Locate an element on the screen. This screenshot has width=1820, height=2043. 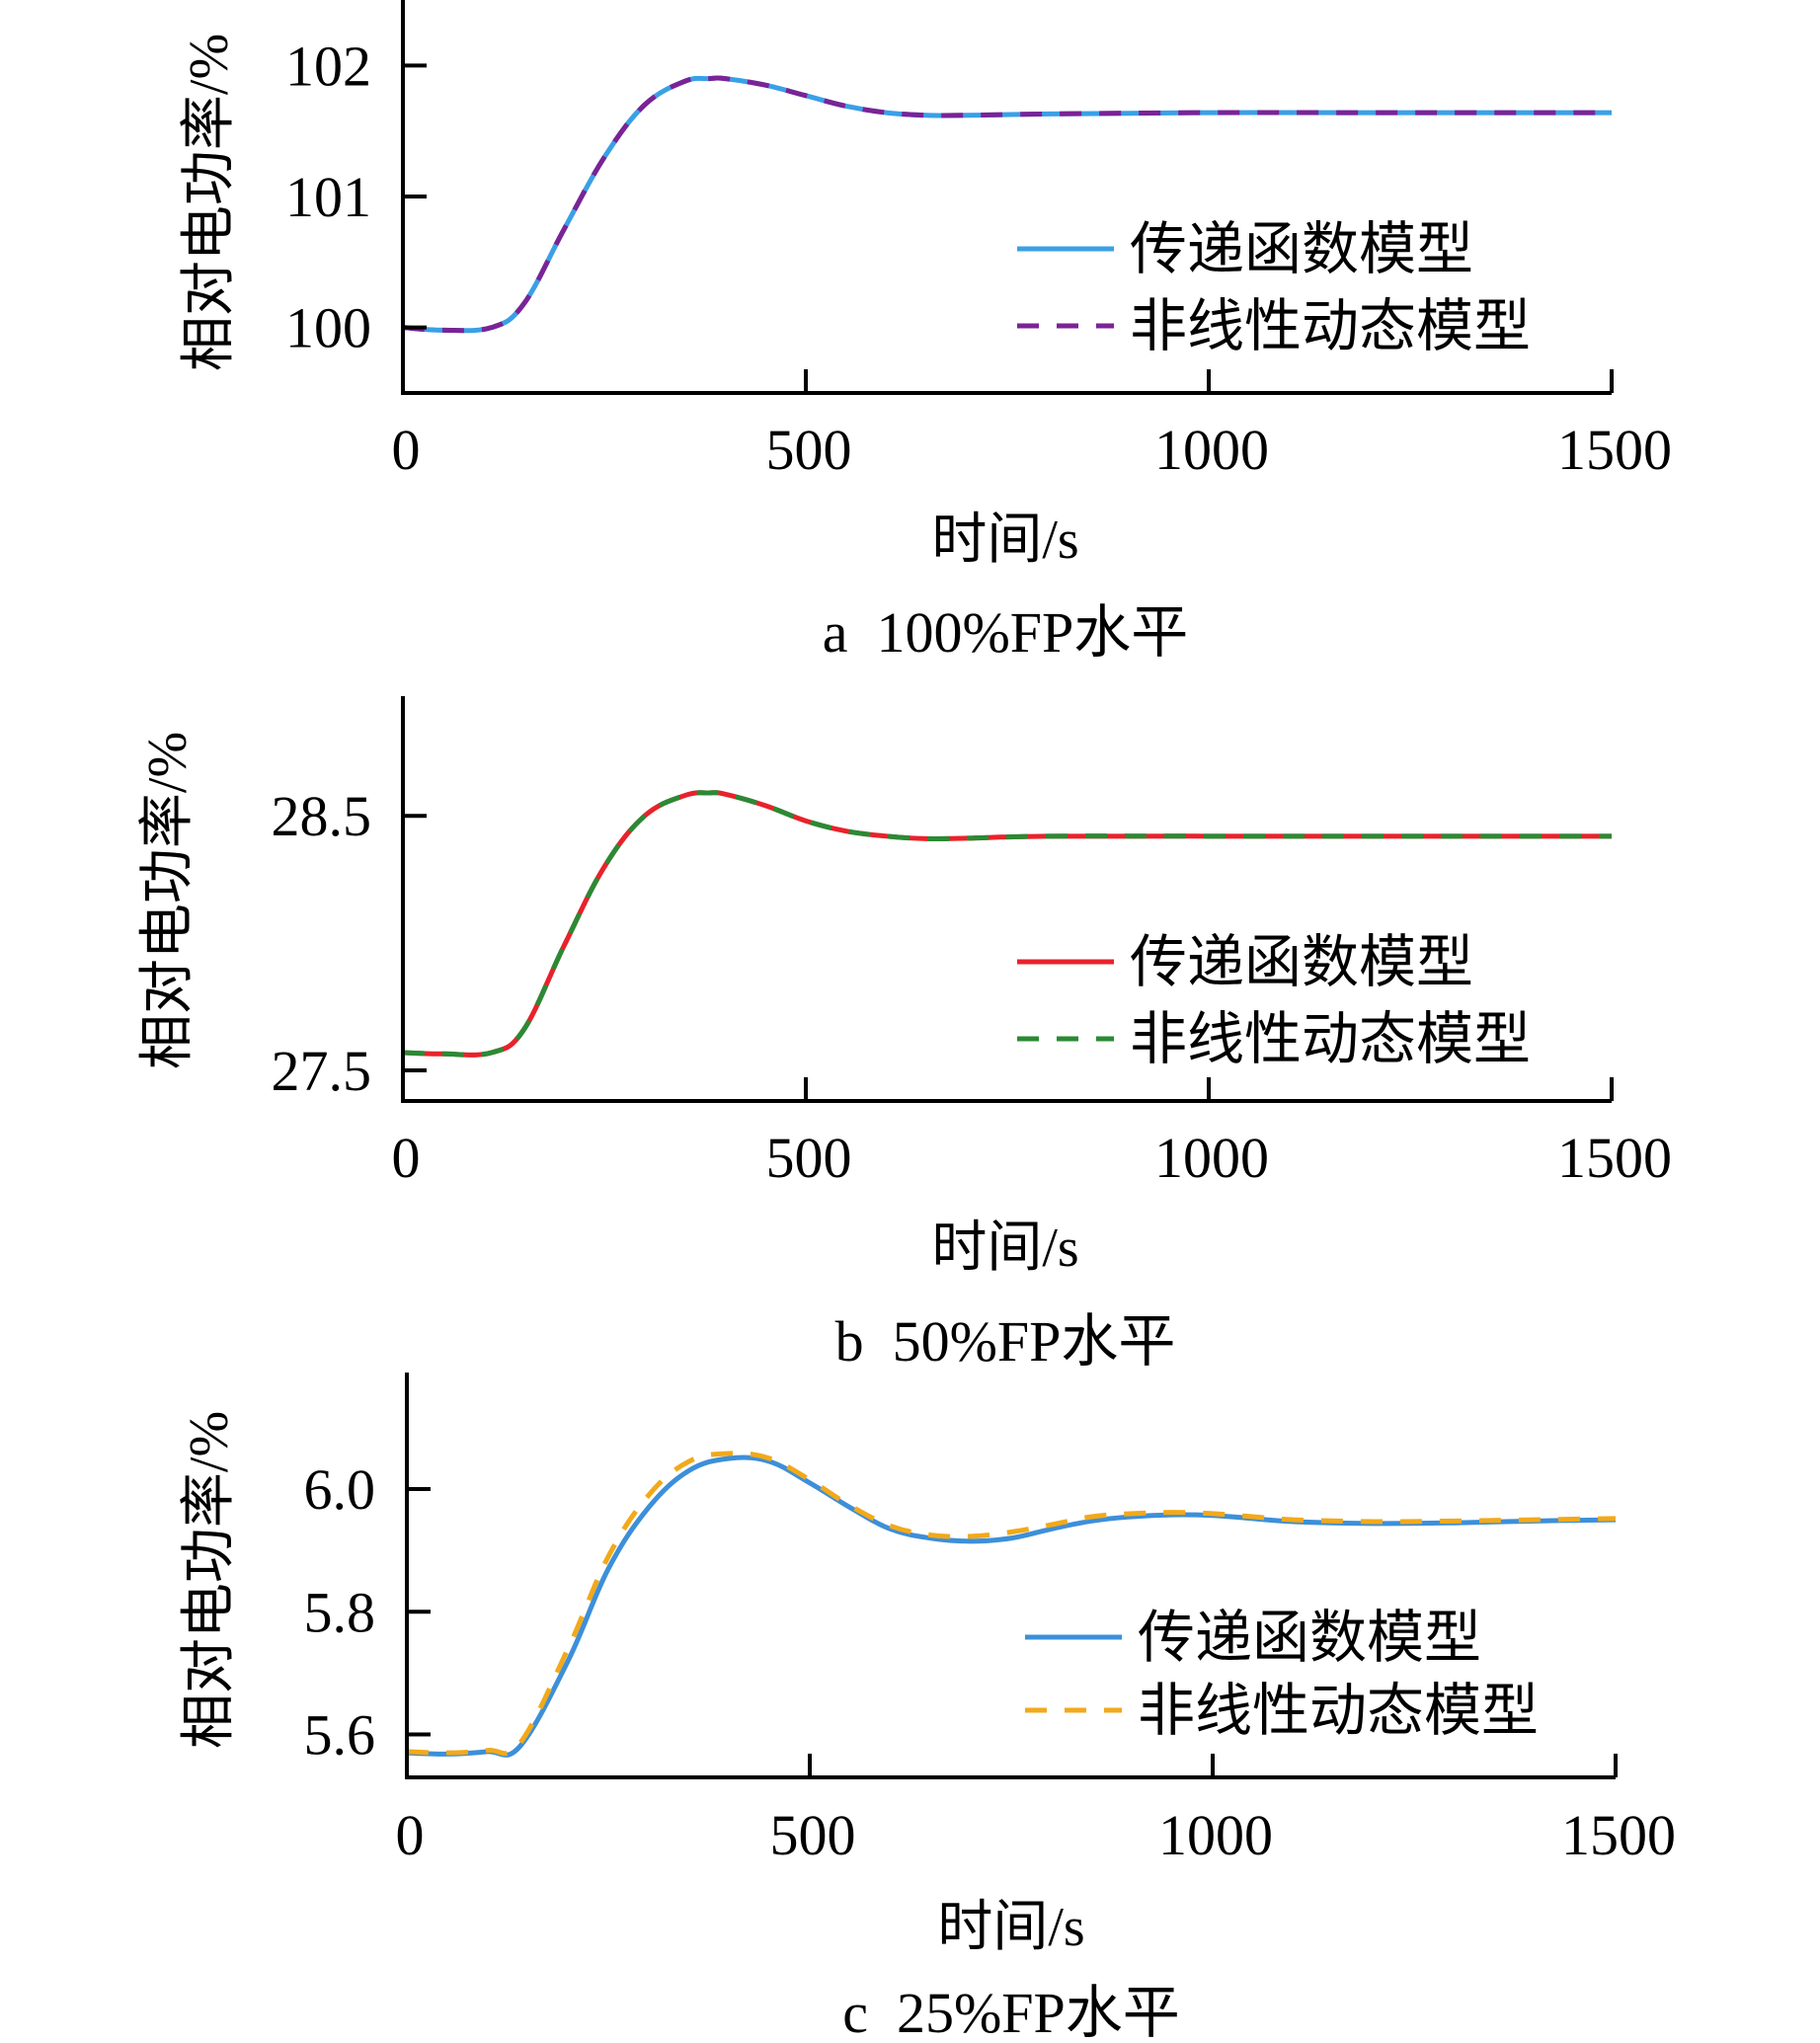
y-tick-label: 6.0 is located at coordinates (340, 1489).